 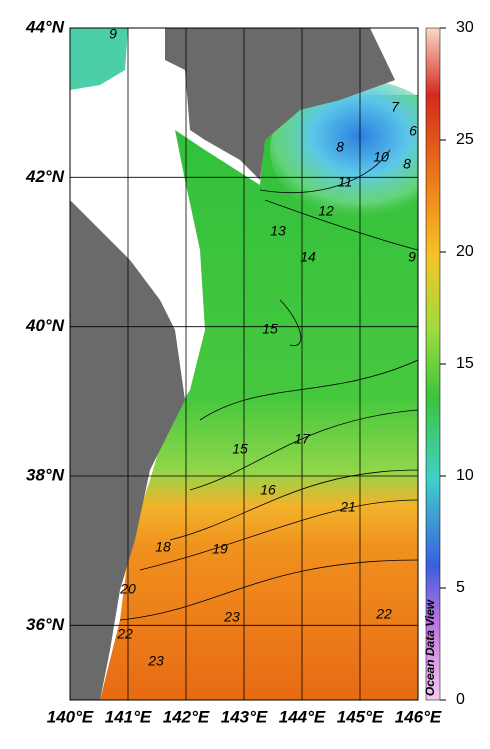 I want to click on cold-region, so click(x=344, y=150).